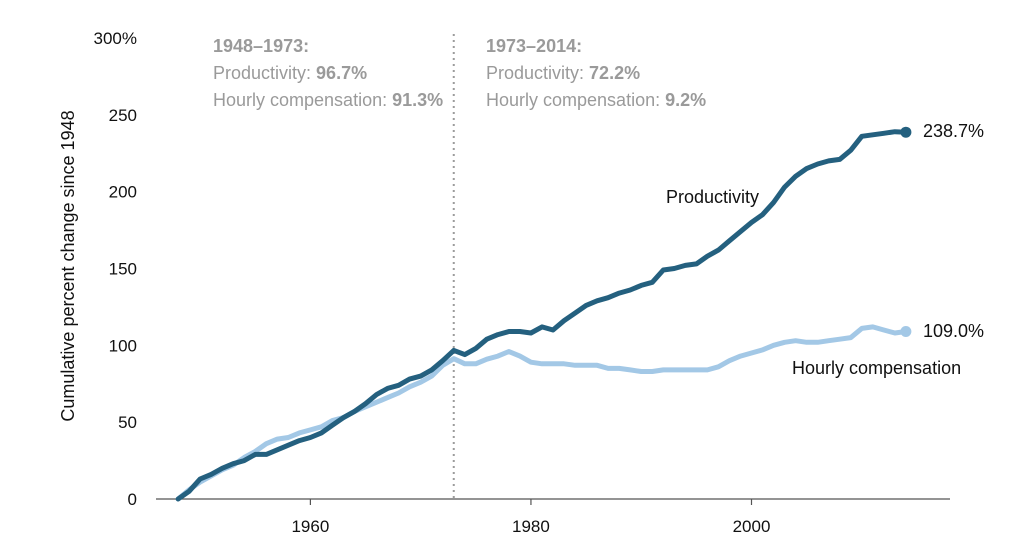 Image resolution: width=1024 pixels, height=554 pixels. I want to click on y-axis-label: Cumulative percent change since 1948, so click(68, 265).